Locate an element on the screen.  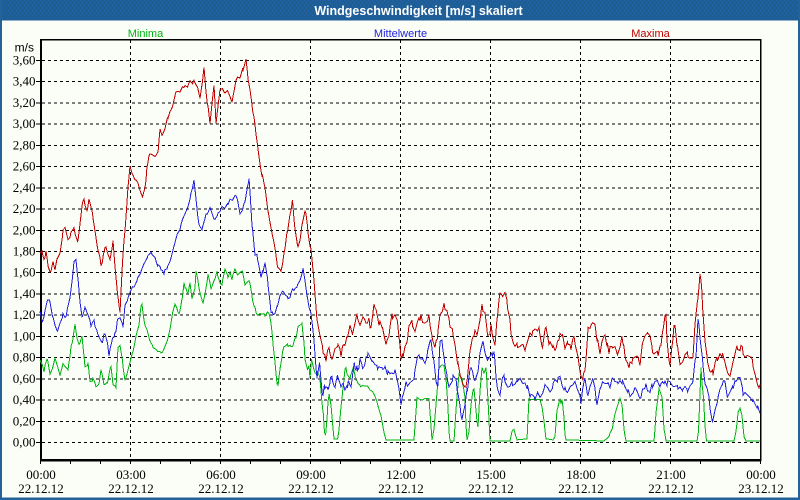
svg-text: 0,20 is located at coordinates (24, 420).